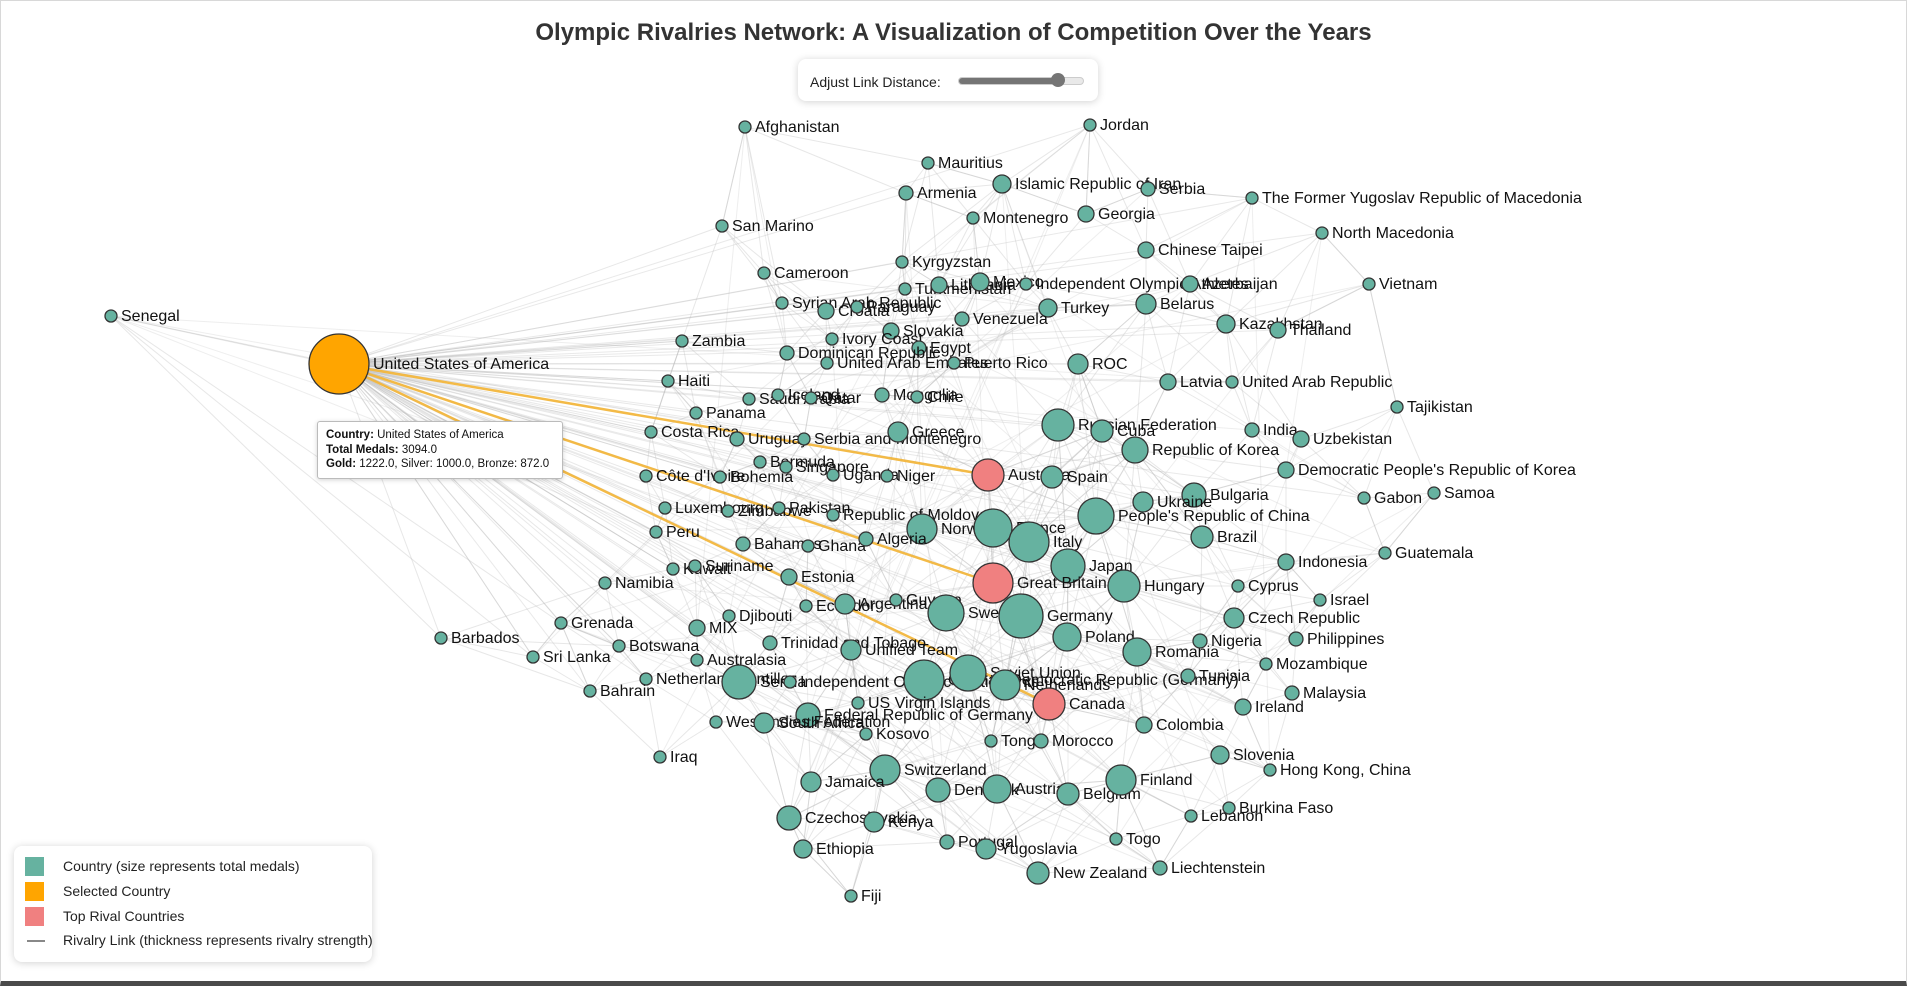  I want to click on country-node: Tonga, so click(1014, 741).